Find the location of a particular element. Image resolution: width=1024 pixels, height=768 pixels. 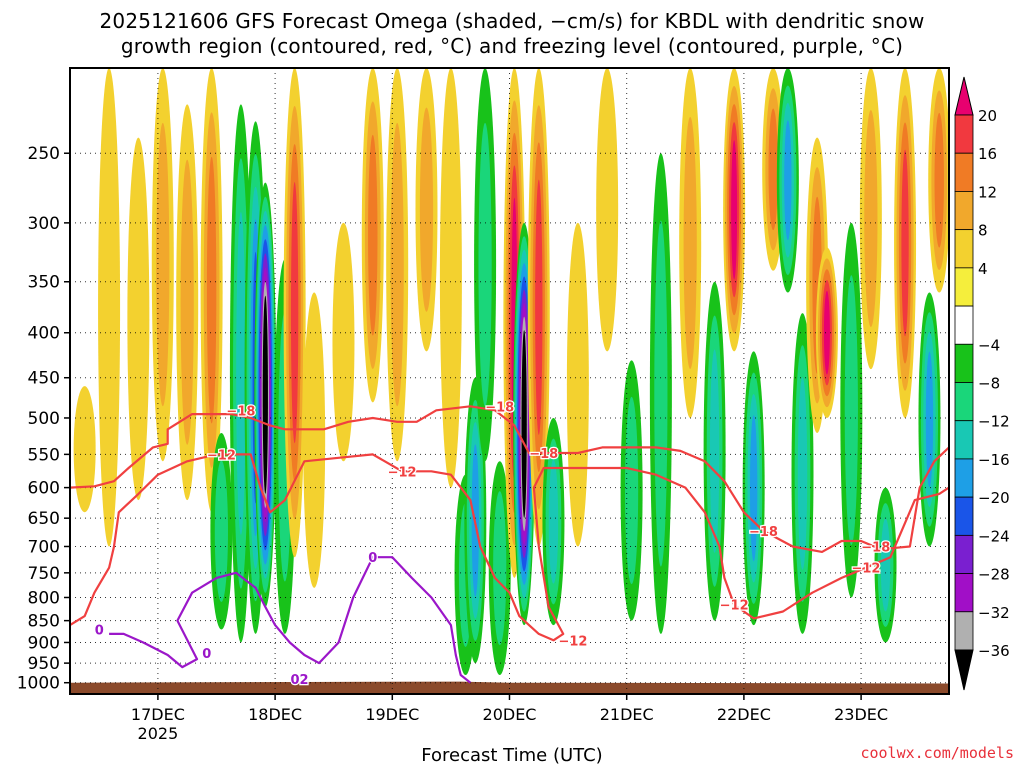

y-tick-label: 400 is located at coordinates (44, 334).